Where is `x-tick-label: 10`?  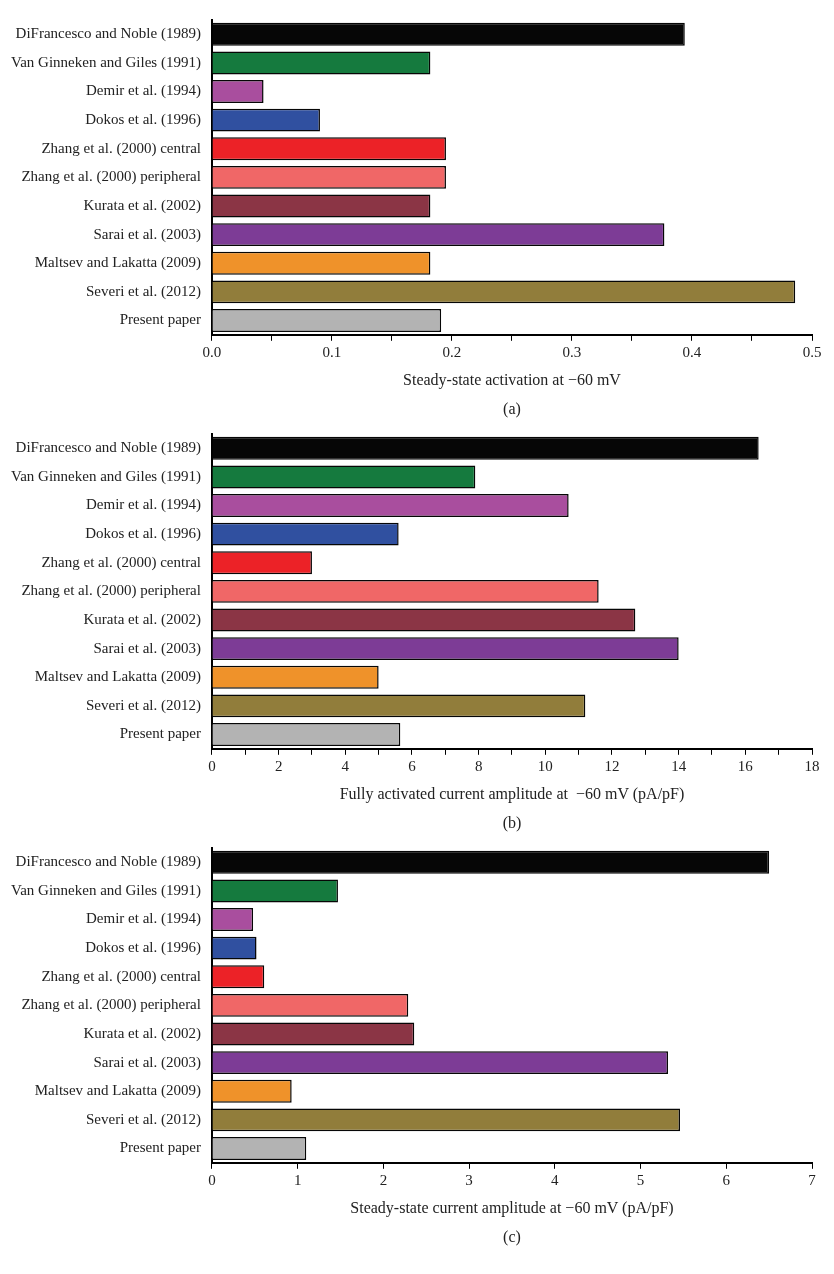 x-tick-label: 10 is located at coordinates (545, 765).